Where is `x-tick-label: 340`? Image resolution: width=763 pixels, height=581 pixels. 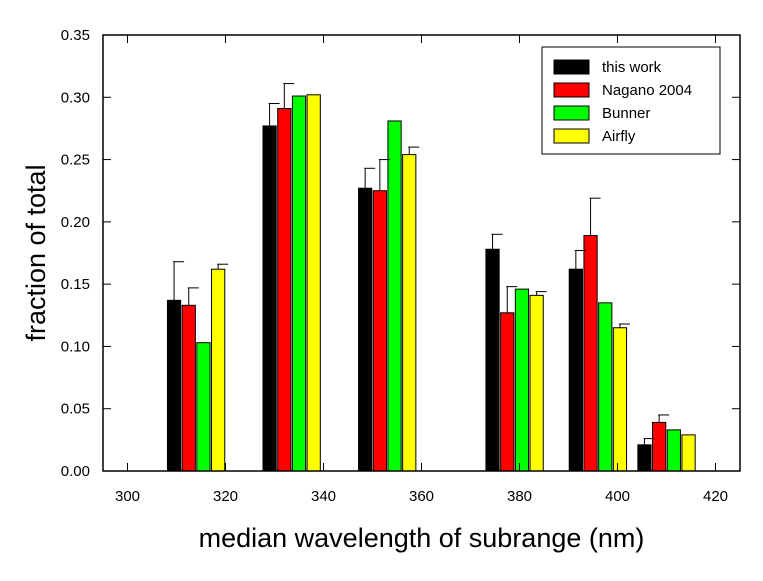 x-tick-label: 340 is located at coordinates (323, 496).